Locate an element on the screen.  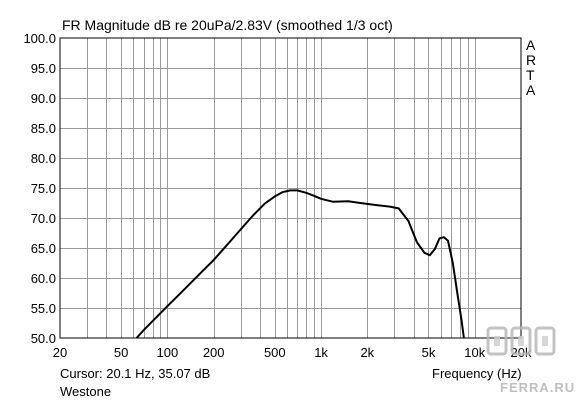
x-tick-label: 200 is located at coordinates (214, 352).